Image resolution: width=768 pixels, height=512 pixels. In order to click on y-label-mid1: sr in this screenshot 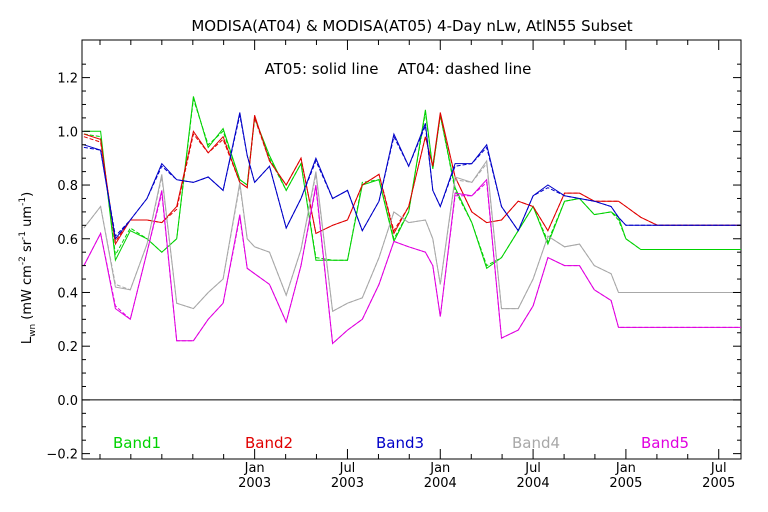, I will do `click(27, 247)`.